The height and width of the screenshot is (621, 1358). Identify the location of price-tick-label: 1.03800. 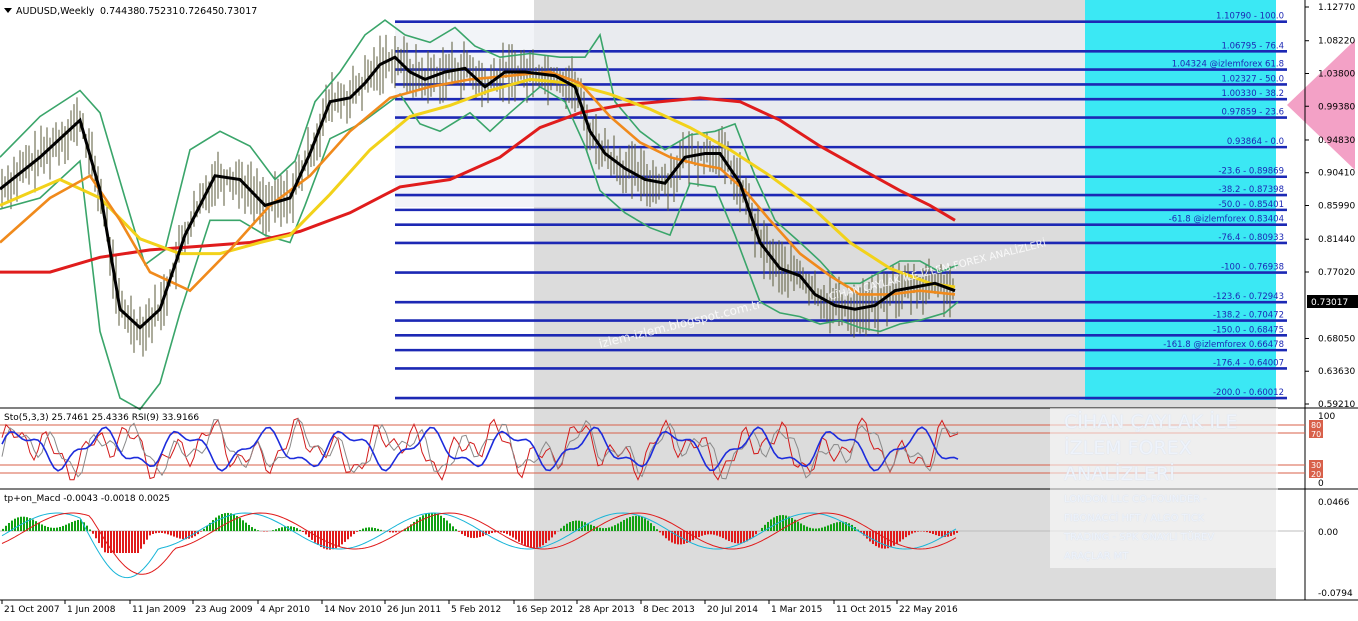
(1336, 74).